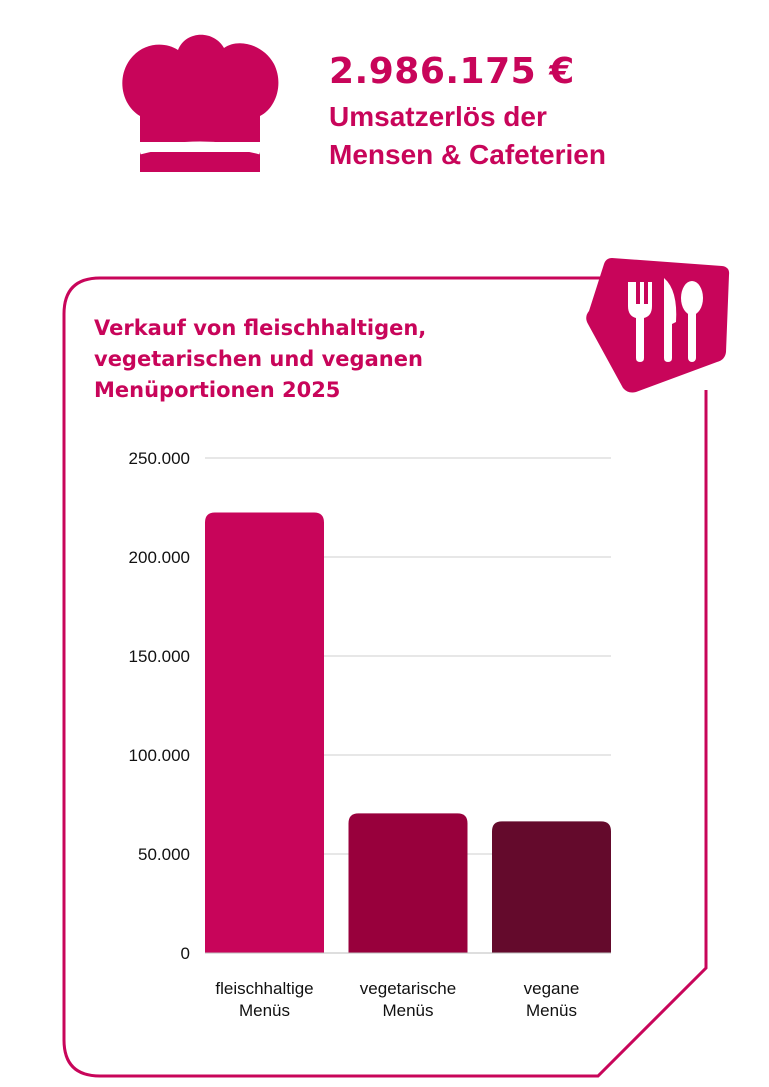 The width and height of the screenshot is (769, 1087). I want to click on y-tick-label: 50.000, so click(164, 854).